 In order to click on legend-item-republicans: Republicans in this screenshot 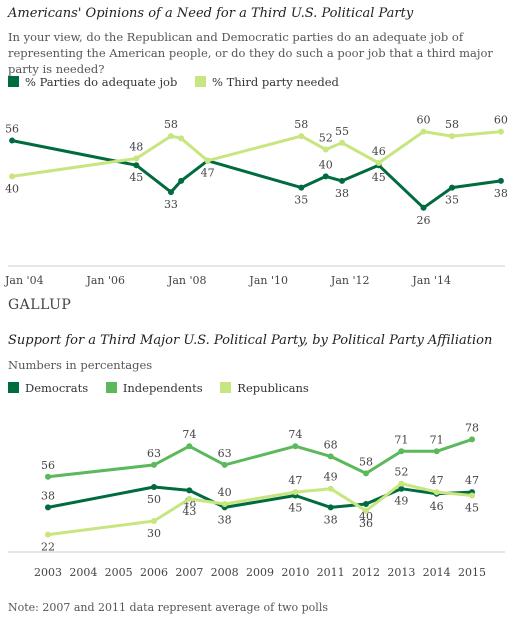, I will do `click(264, 388)`.